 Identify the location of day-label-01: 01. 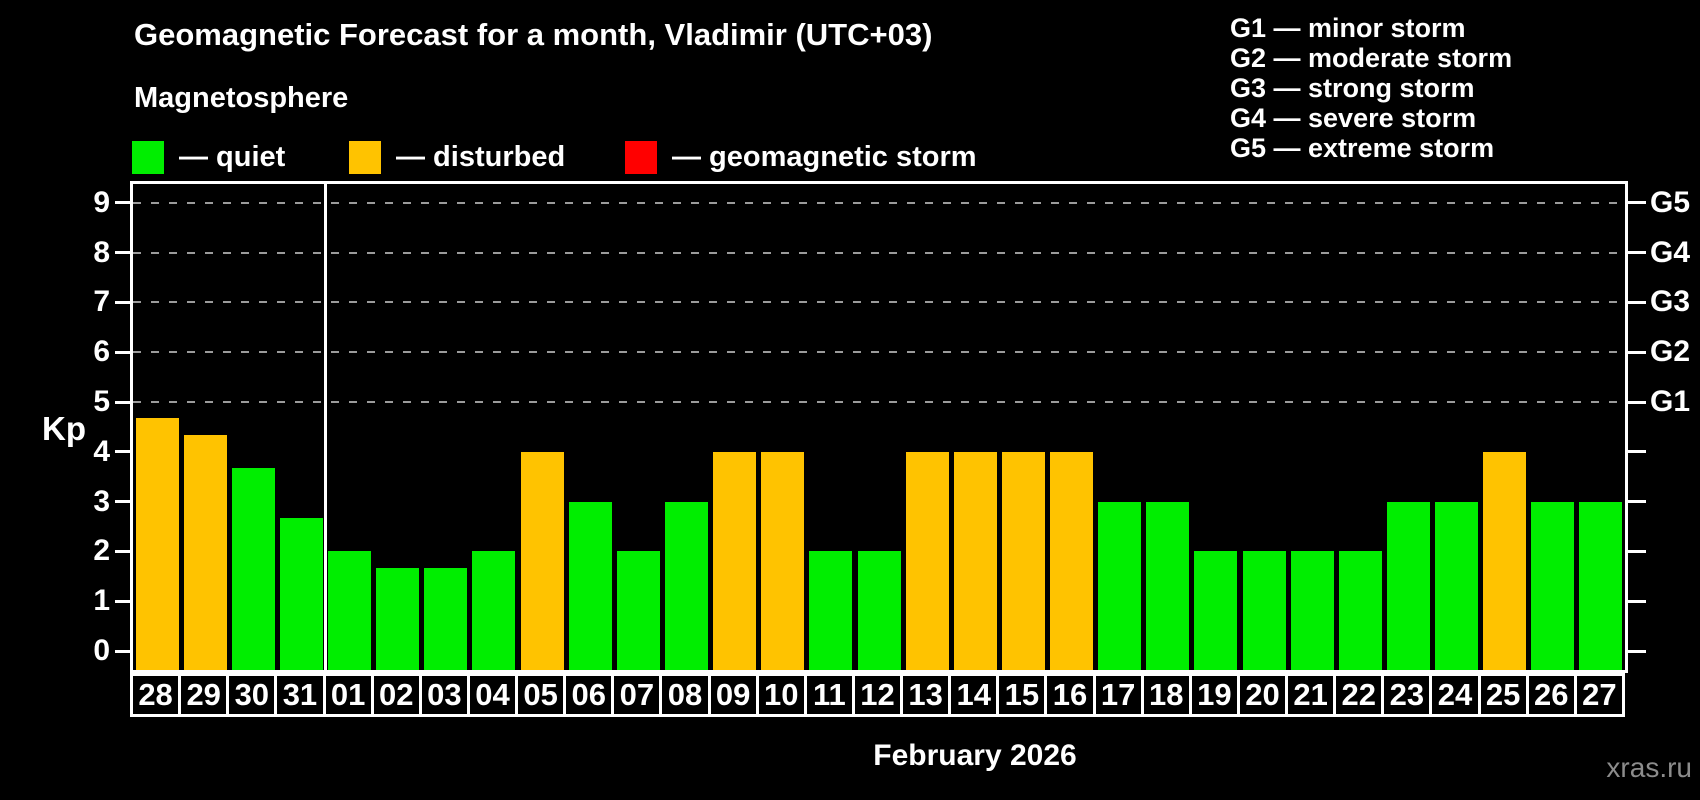
(348, 695).